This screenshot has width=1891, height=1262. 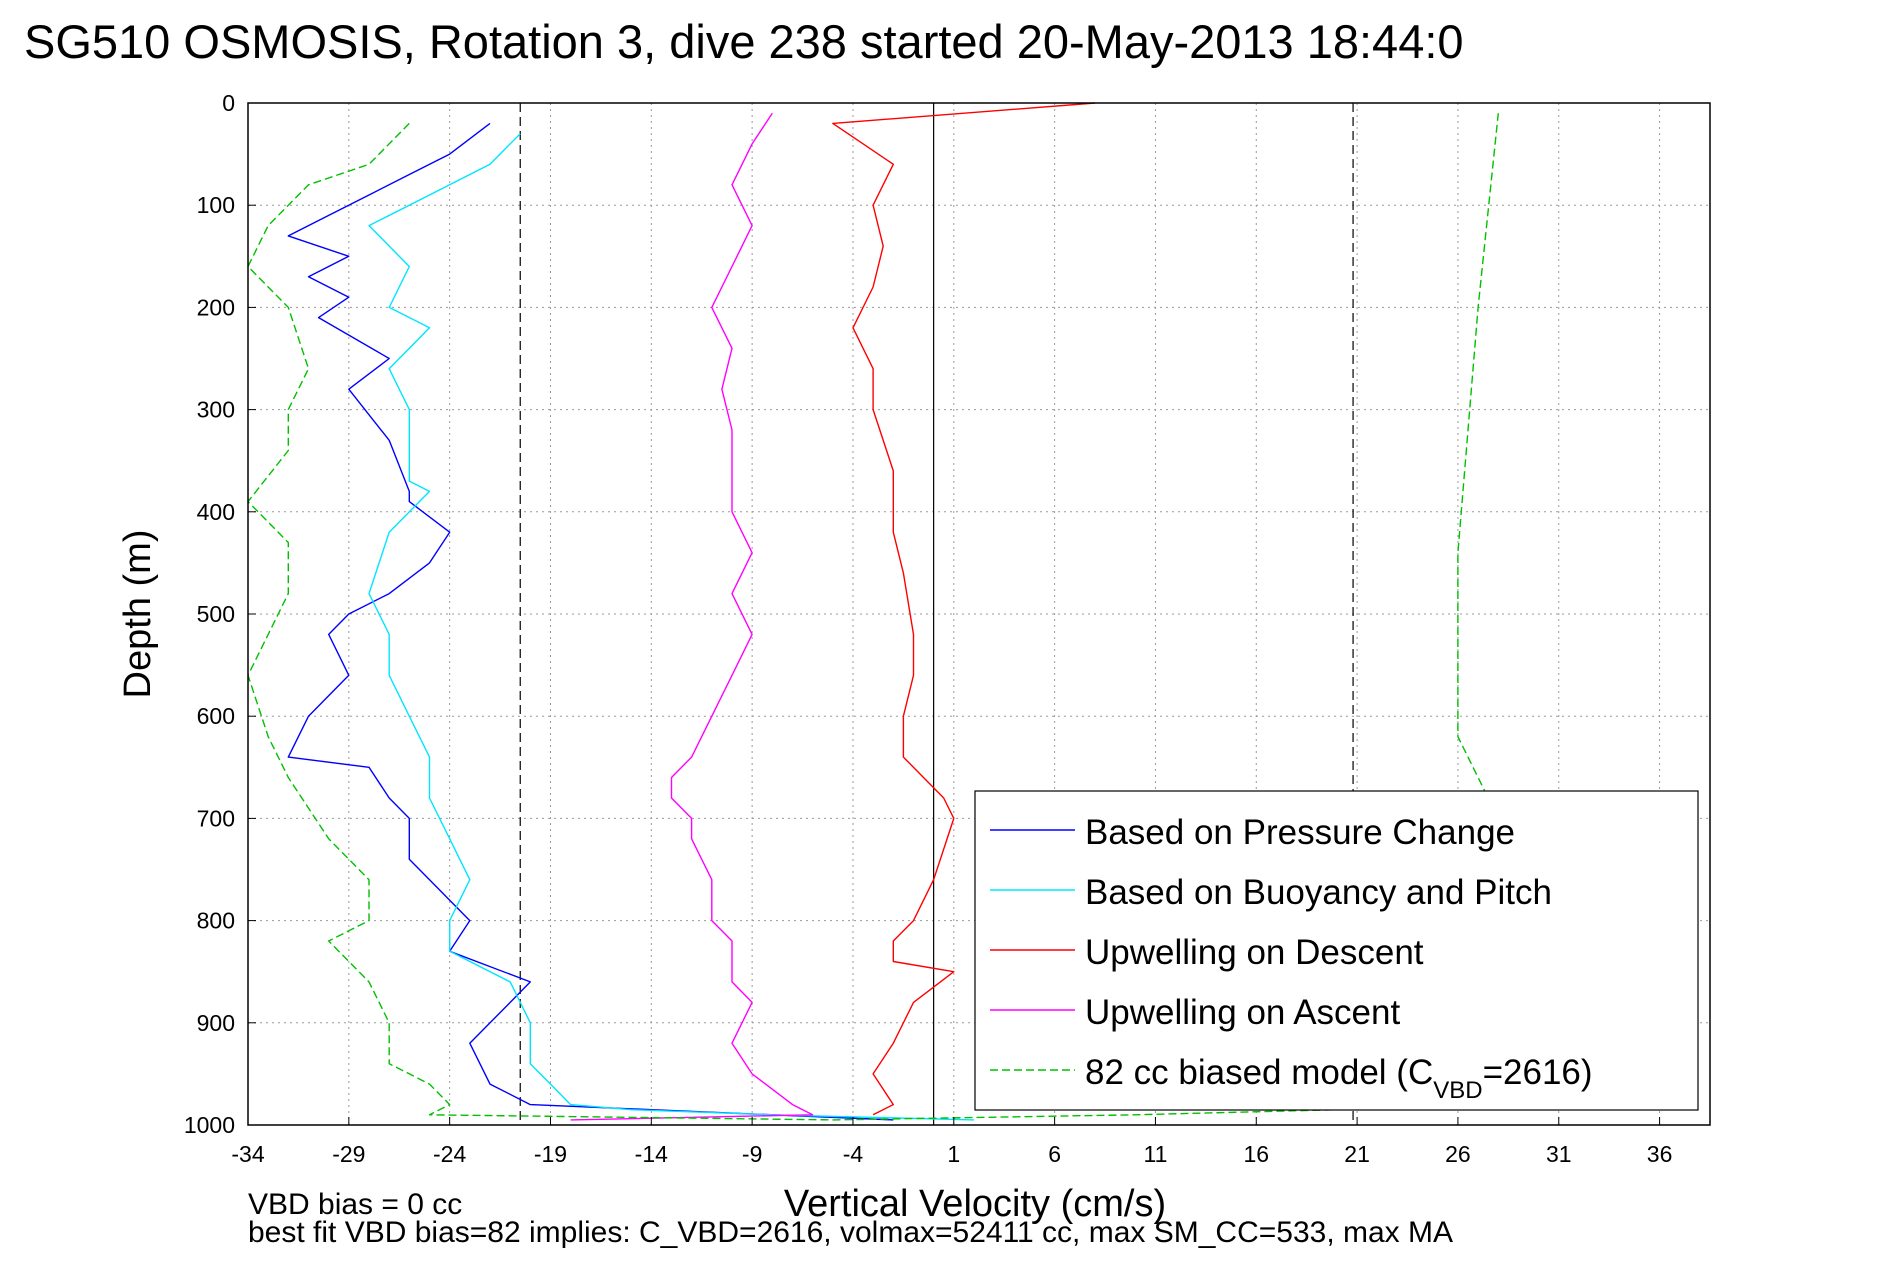 I want to click on legend-entry-suffix: =2616), so click(x=1538, y=1072).